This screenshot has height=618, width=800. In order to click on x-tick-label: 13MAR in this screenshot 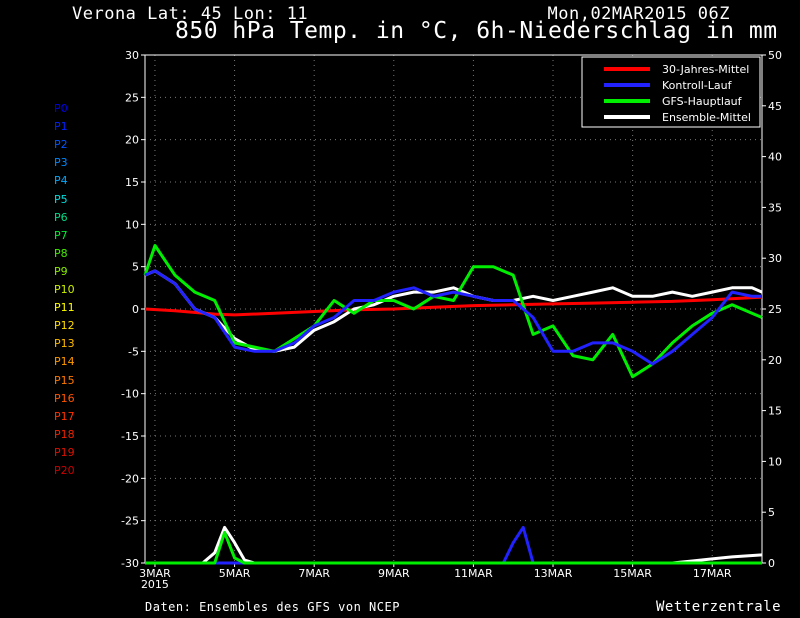, I will do `click(553, 573)`.